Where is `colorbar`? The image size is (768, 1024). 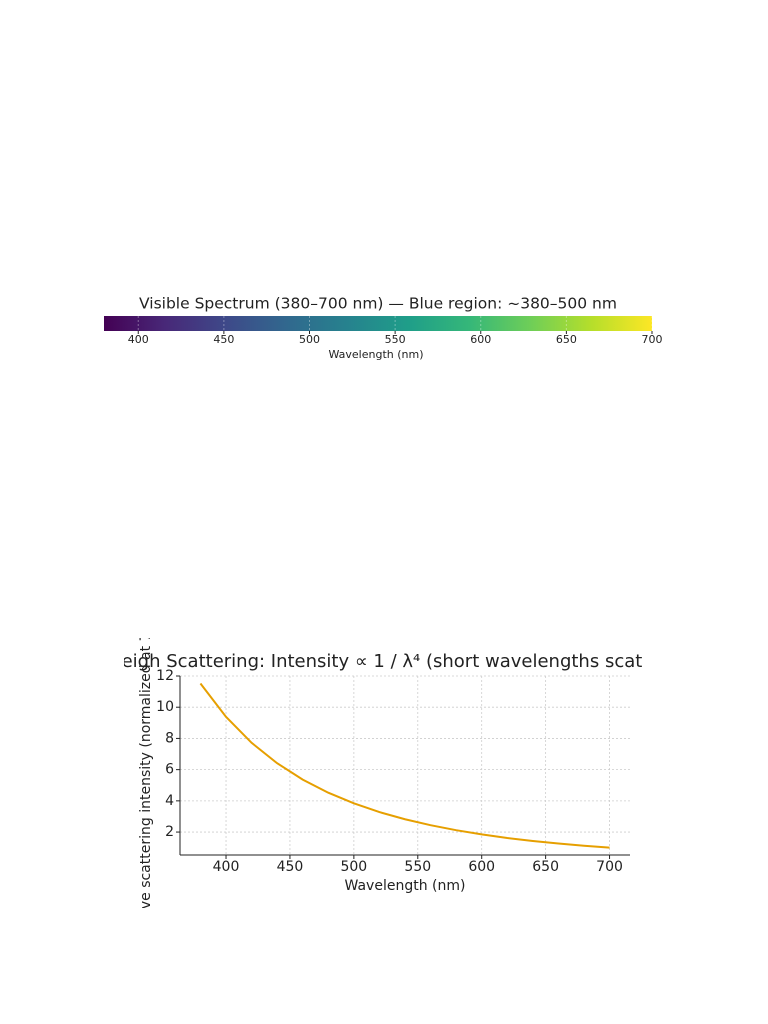 colorbar is located at coordinates (378, 323).